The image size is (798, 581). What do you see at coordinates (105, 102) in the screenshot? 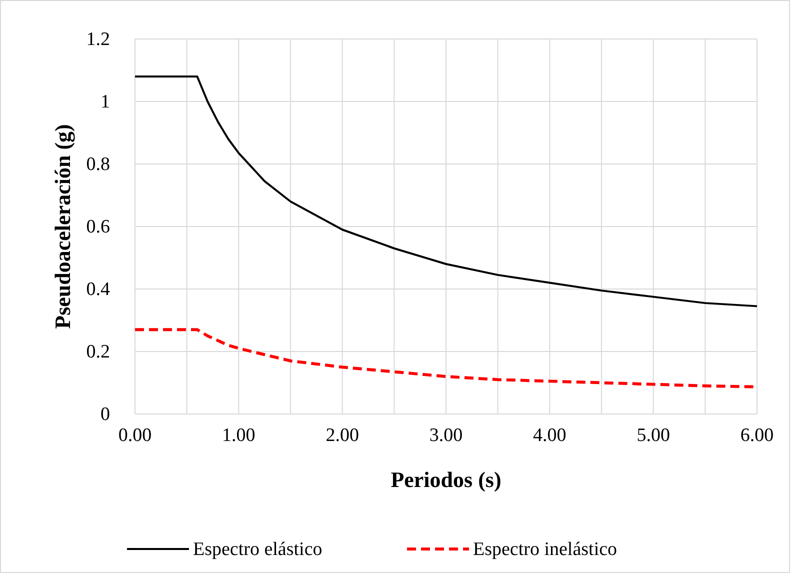
I see `y-tick-label: 1` at bounding box center [105, 102].